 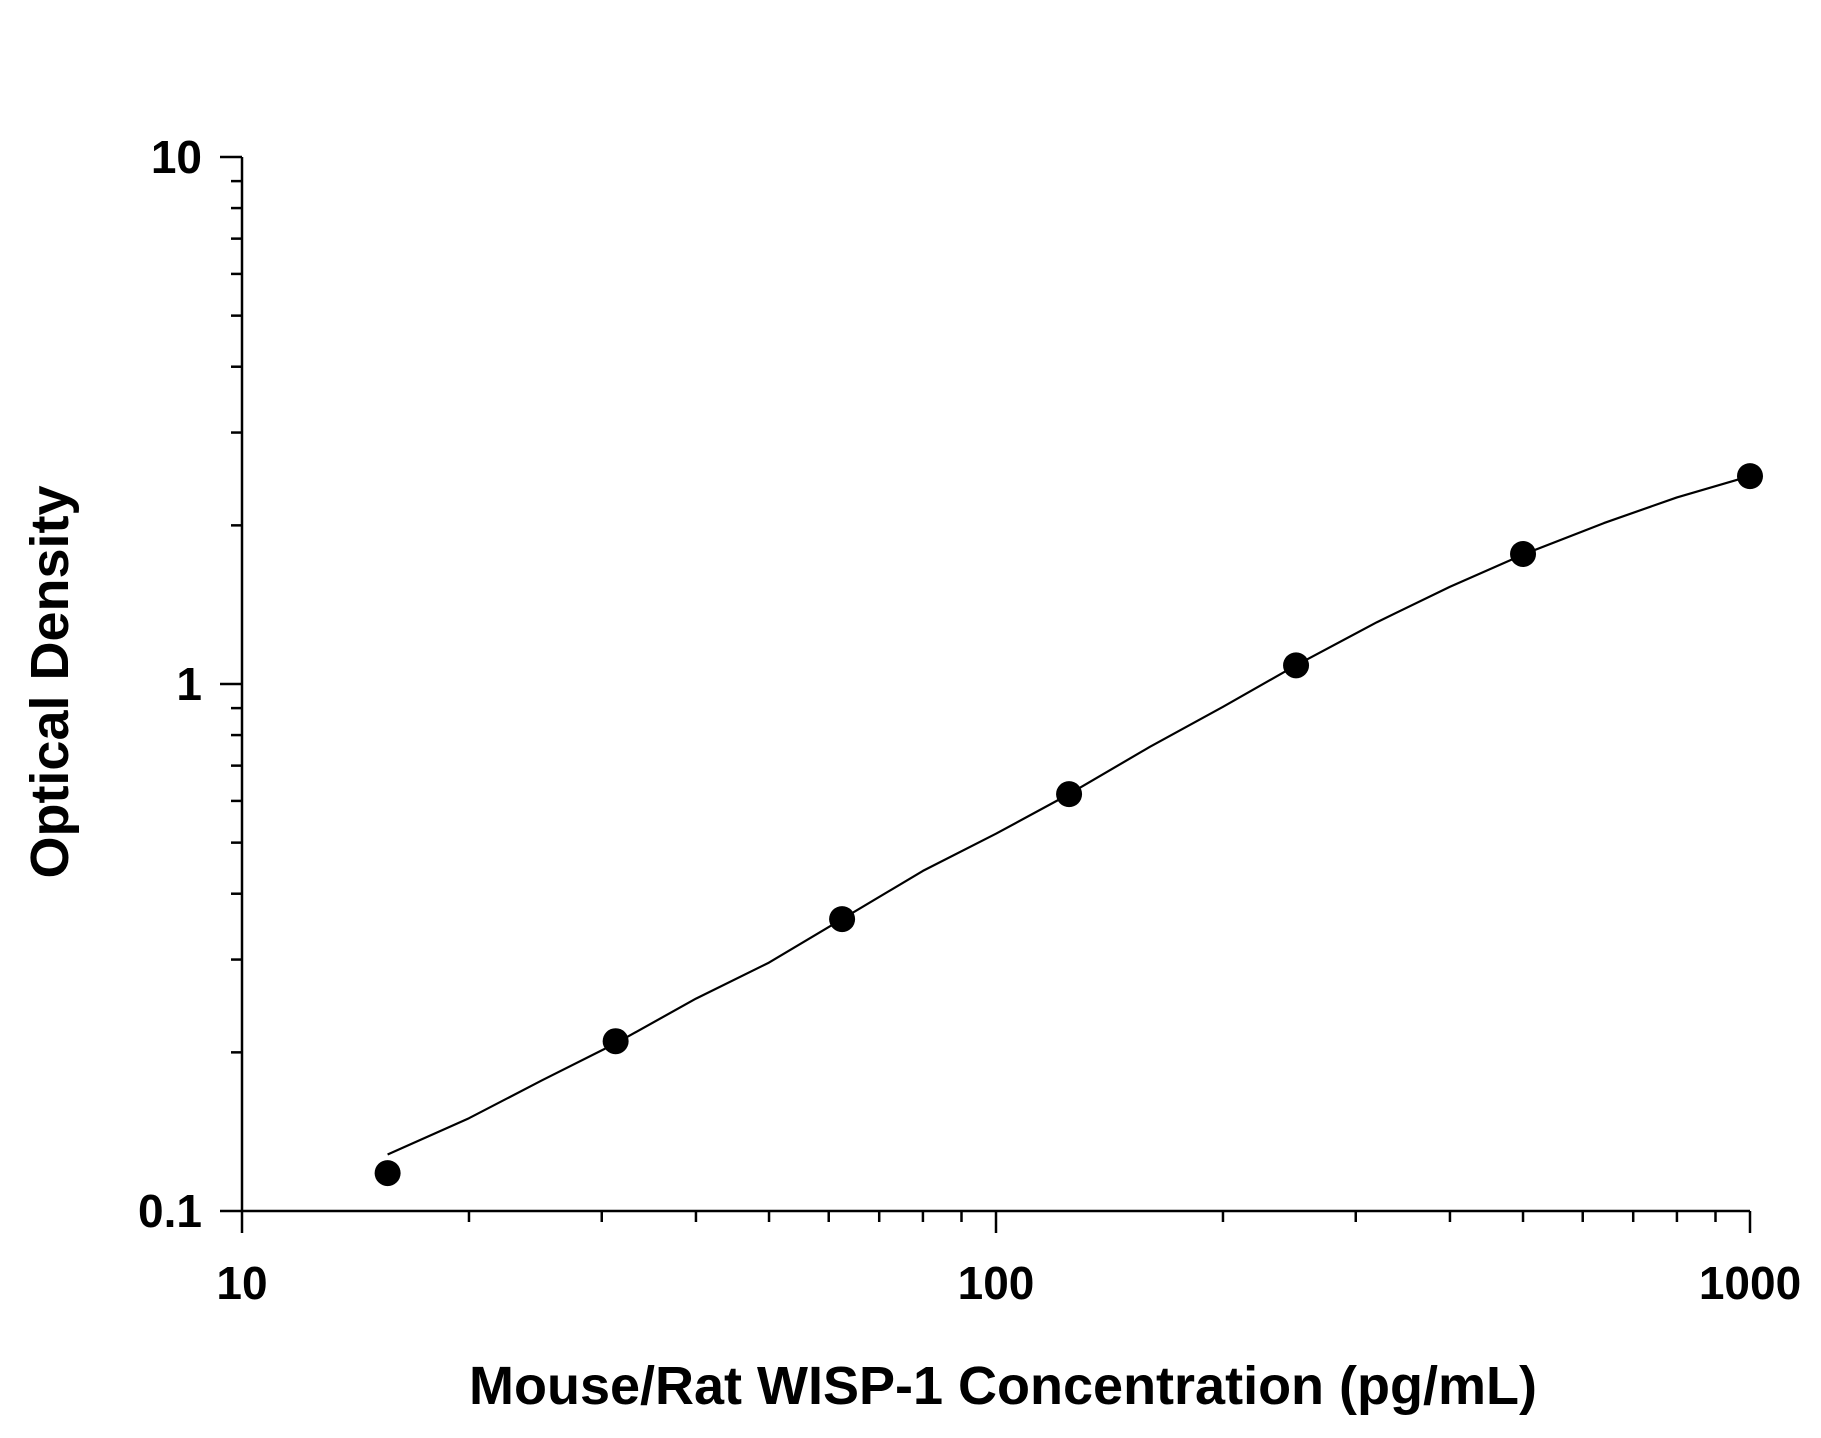 What do you see at coordinates (1750, 1283) in the screenshot?
I see `x-tick-label: 1000` at bounding box center [1750, 1283].